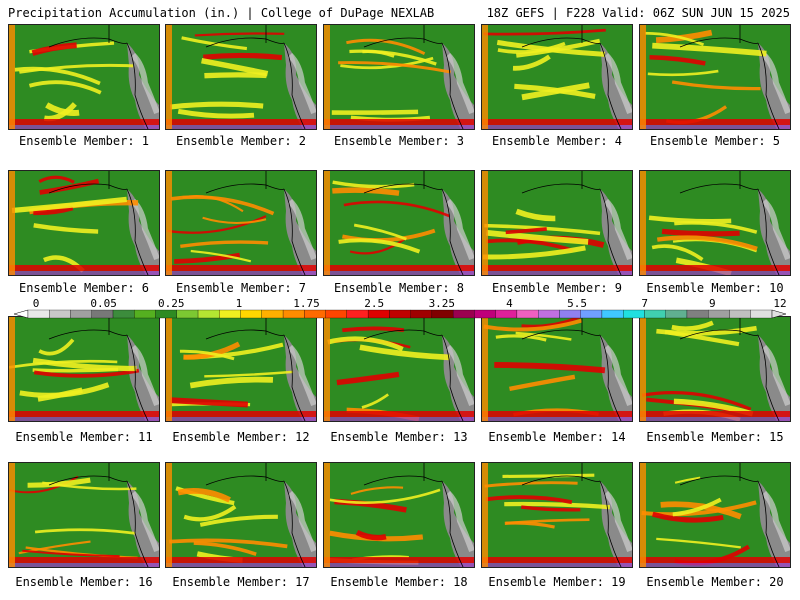 The width and height of the screenshot is (800, 600). I want to click on ensemble-member-label: Ensemble Member: 16, so click(84, 582).